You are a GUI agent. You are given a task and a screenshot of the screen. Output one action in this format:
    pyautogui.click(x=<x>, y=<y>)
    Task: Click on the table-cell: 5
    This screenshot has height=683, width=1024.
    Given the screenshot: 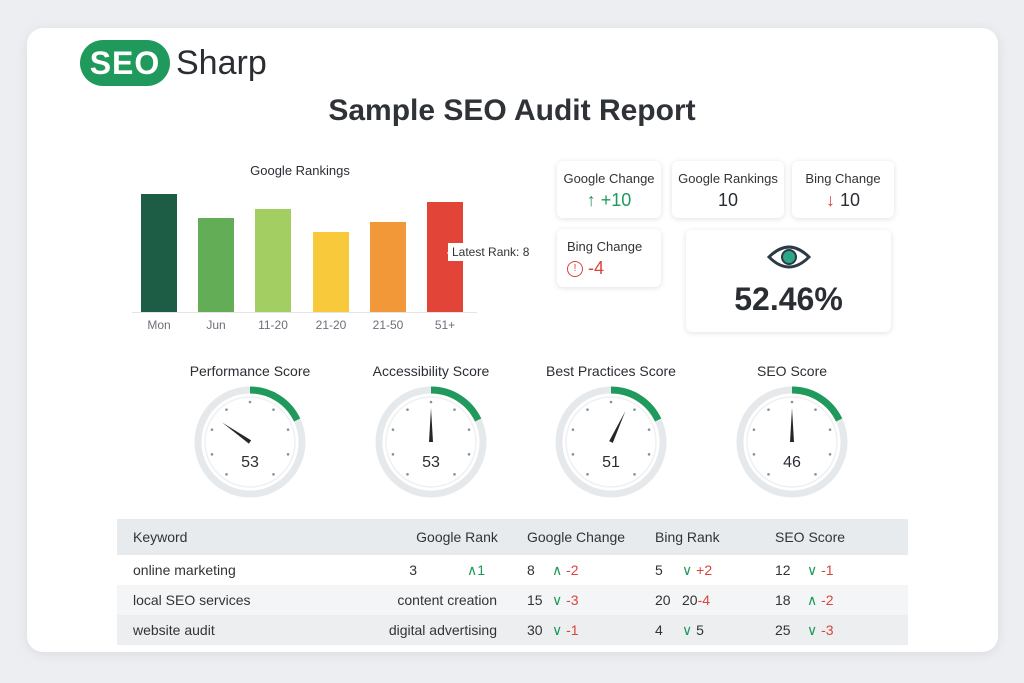 What is the action you would take?
    pyautogui.click(x=664, y=570)
    